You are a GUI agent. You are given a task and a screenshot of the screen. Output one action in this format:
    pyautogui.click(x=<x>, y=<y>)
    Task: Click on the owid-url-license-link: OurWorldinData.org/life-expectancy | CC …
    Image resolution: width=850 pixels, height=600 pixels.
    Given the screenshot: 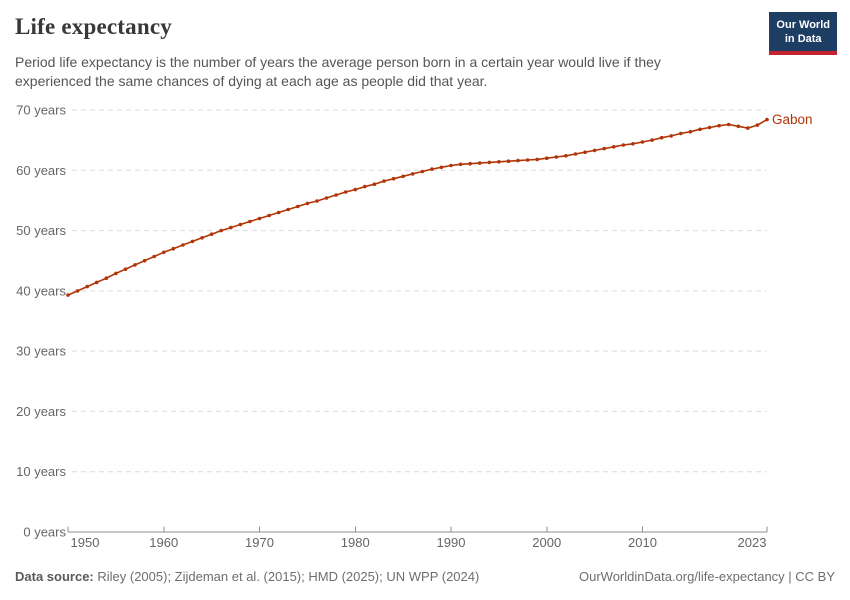 What is the action you would take?
    pyautogui.click(x=706, y=576)
    